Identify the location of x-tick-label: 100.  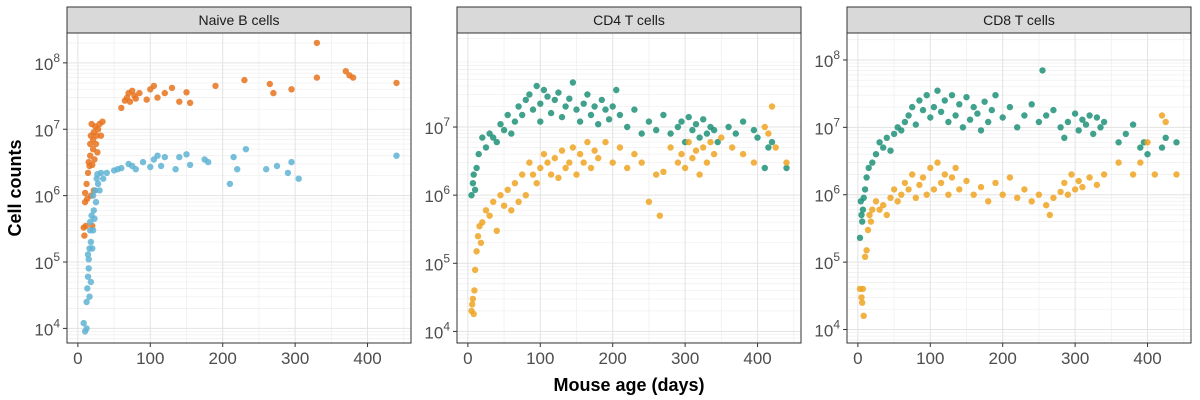
(150, 358).